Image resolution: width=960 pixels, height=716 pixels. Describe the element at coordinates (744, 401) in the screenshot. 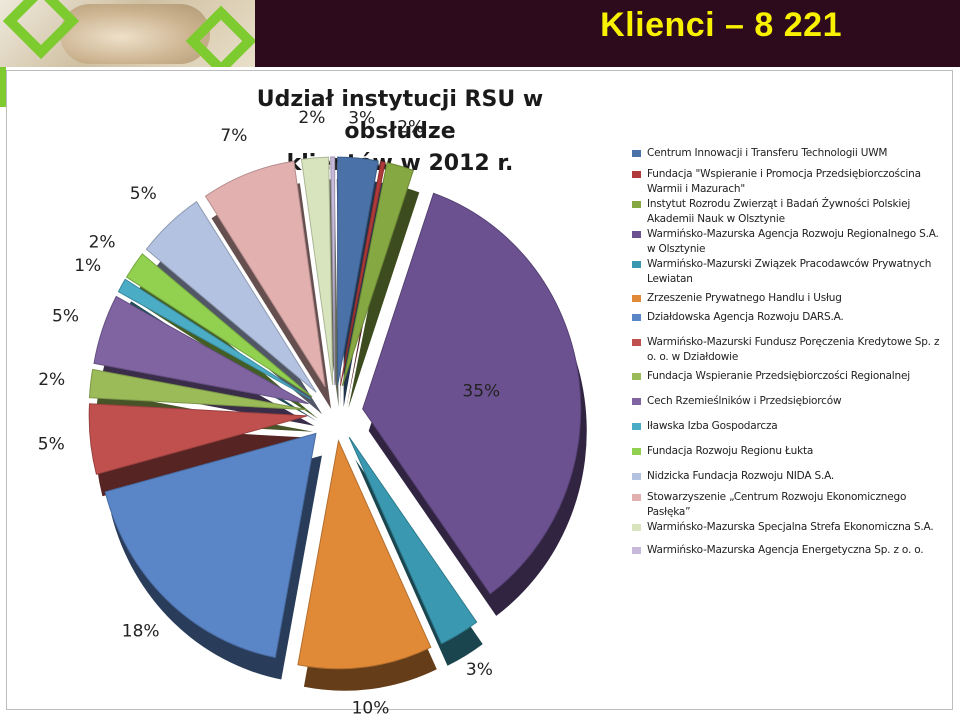

I see `legend-label: Cech Rzemieślników i Przedsiębiorców` at that location.